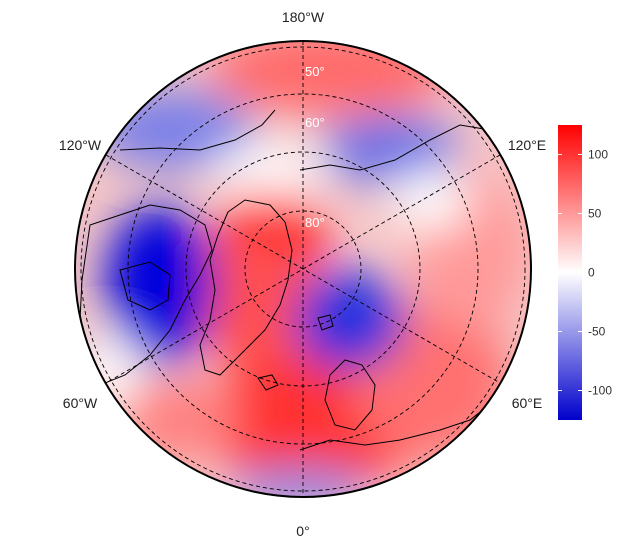 The height and width of the screenshot is (552, 625). What do you see at coordinates (197, 130) in the screenshot?
I see `coastline-alaska` at bounding box center [197, 130].